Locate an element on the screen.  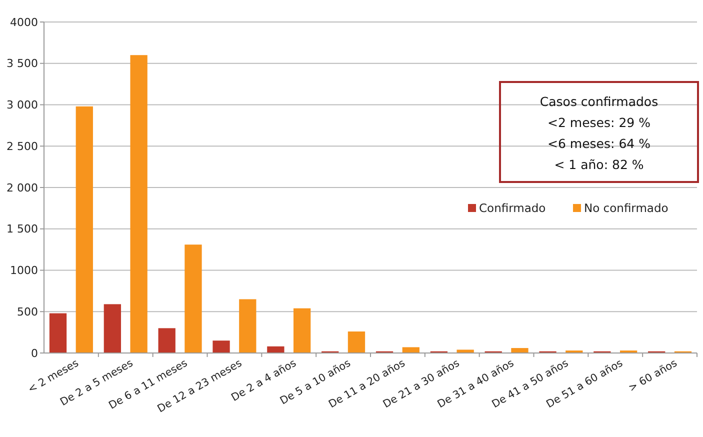
y-tick-label: 3 000 is located at coordinates (22, 105).